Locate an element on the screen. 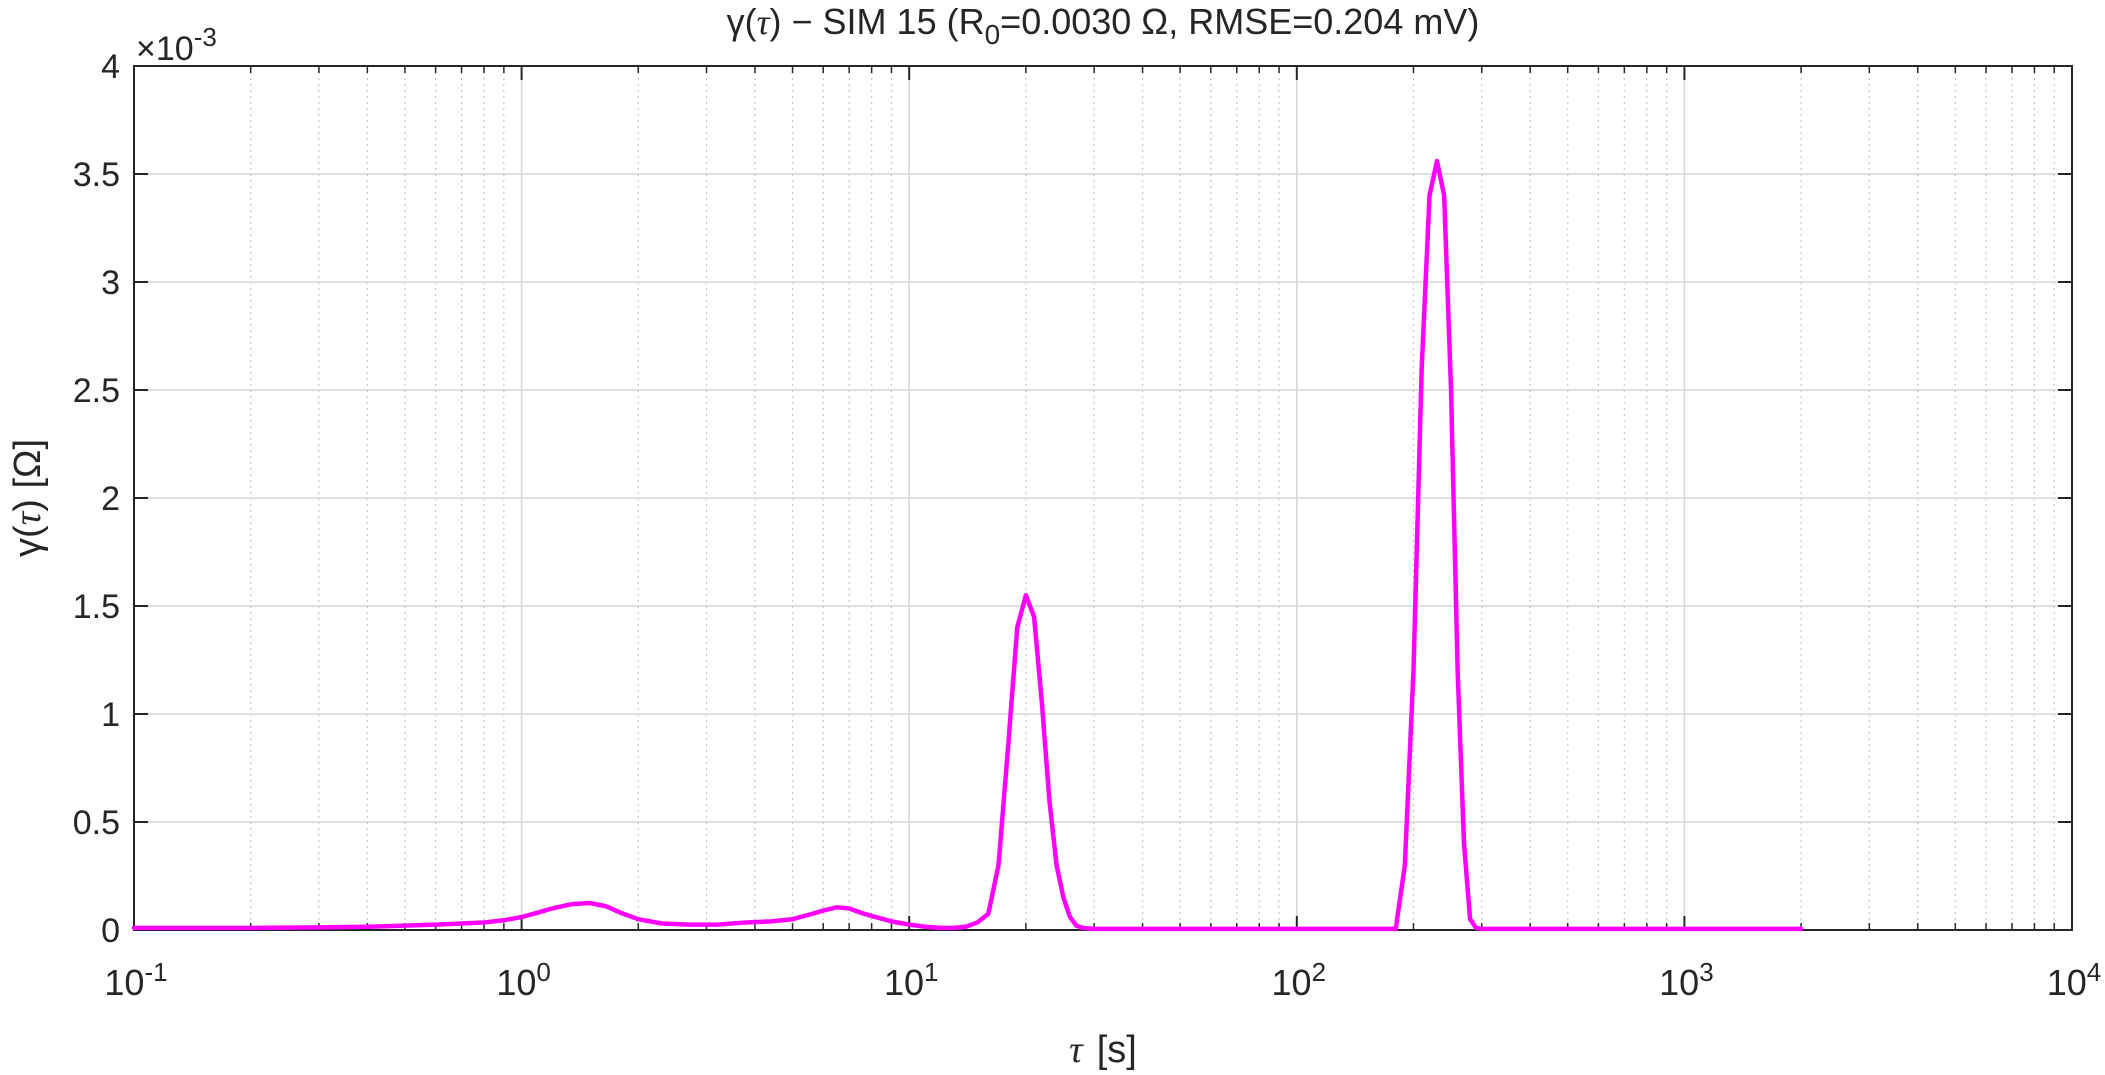 This screenshot has height=1075, width=2105. x-tick-label: 10⁰ is located at coordinates (523, 980).